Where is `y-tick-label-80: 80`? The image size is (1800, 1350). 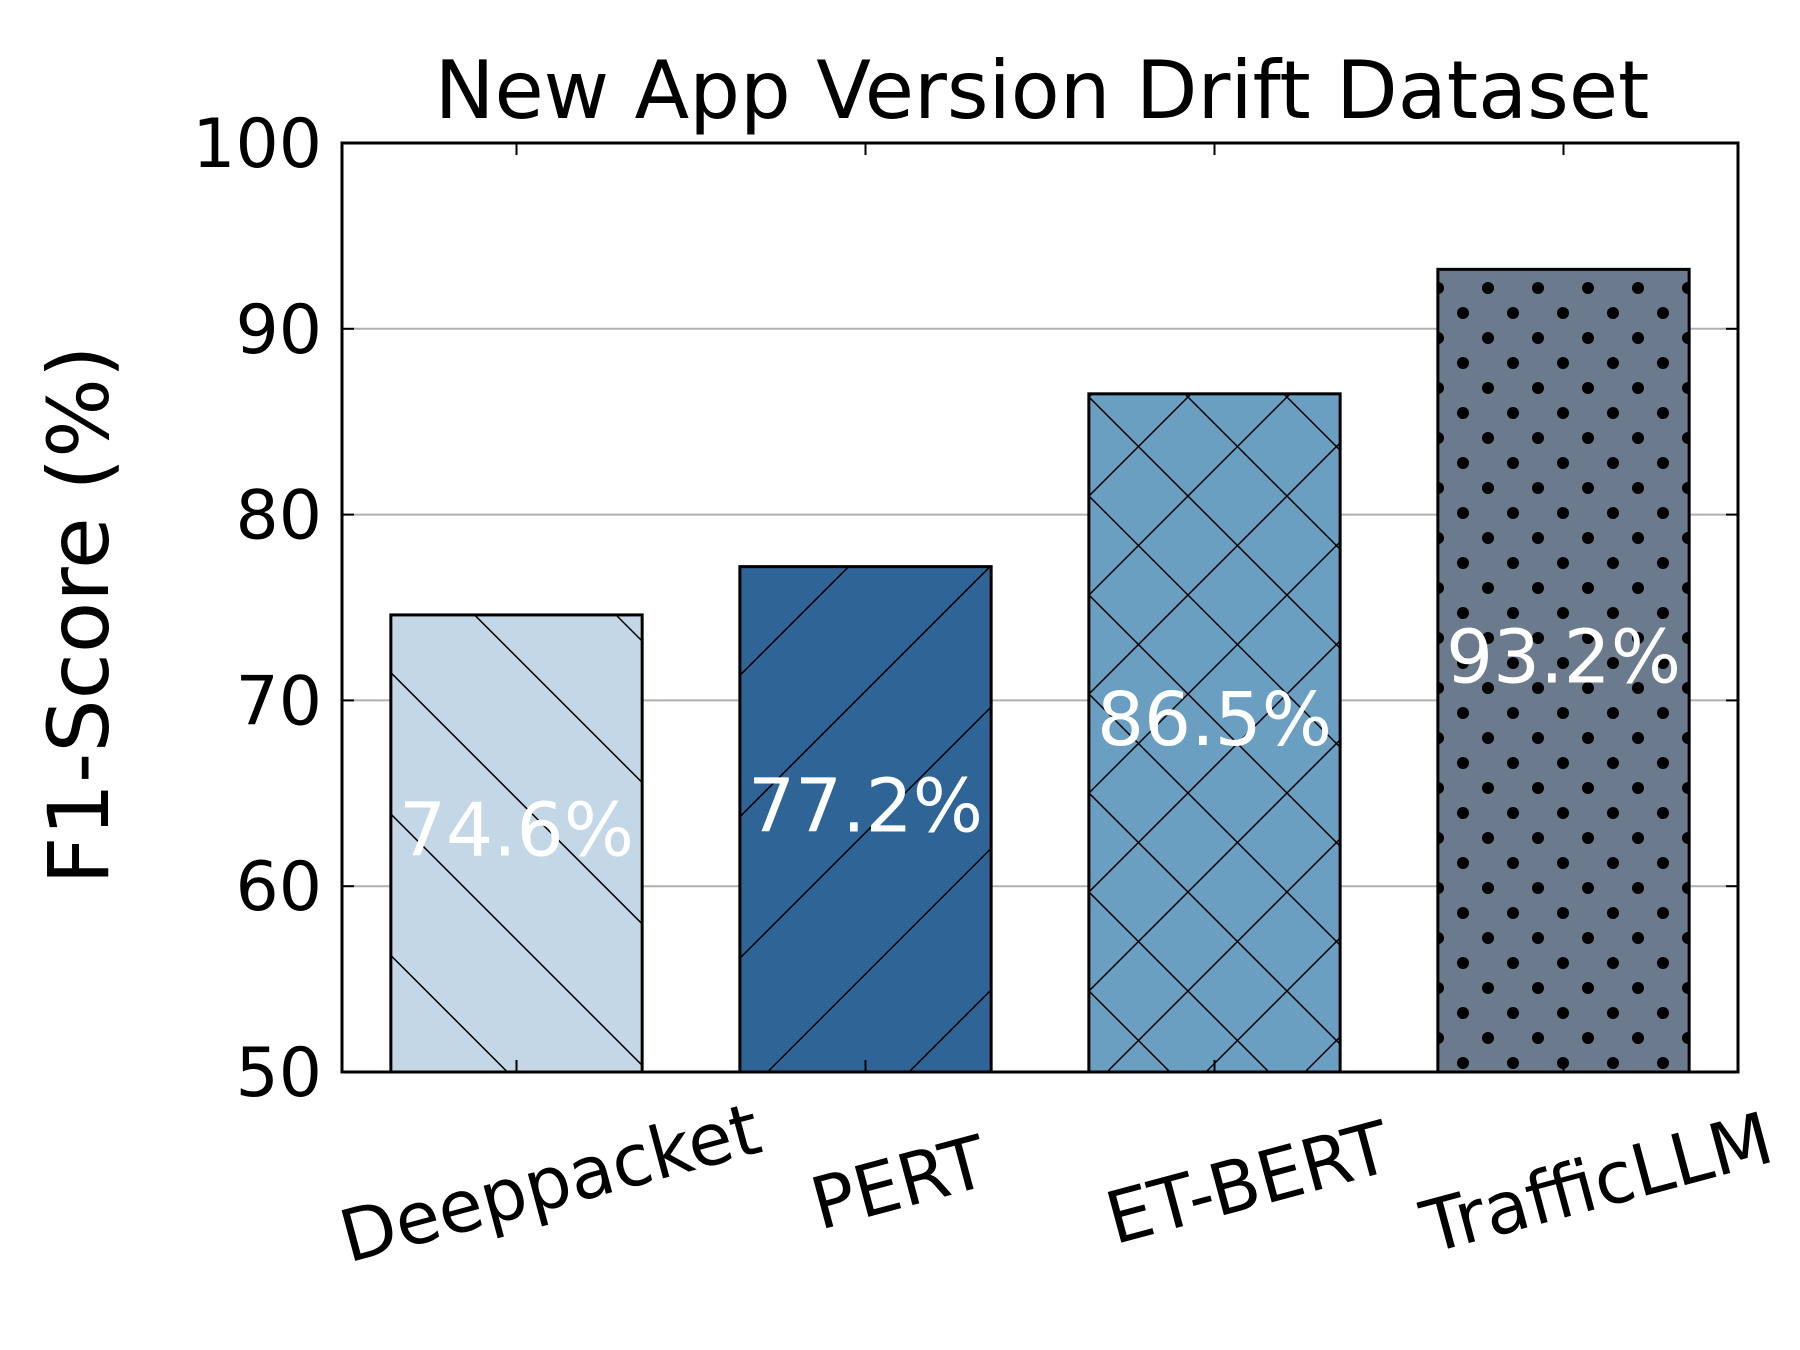 y-tick-label-80: 80 is located at coordinates (278, 516).